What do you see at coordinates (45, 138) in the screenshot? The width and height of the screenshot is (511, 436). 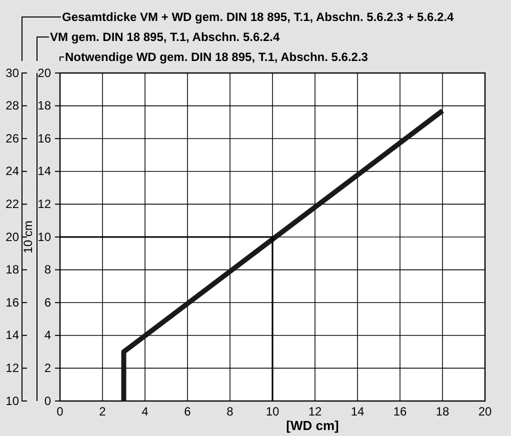 I see `y2-tick-label: 16` at bounding box center [45, 138].